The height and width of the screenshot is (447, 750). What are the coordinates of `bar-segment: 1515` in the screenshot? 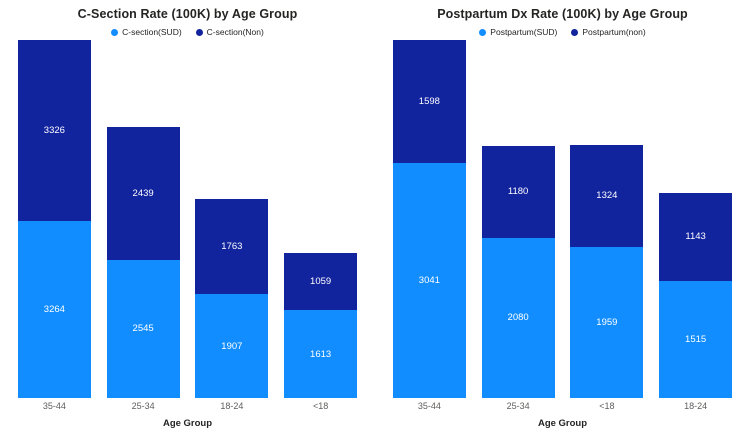 It's located at (695, 339).